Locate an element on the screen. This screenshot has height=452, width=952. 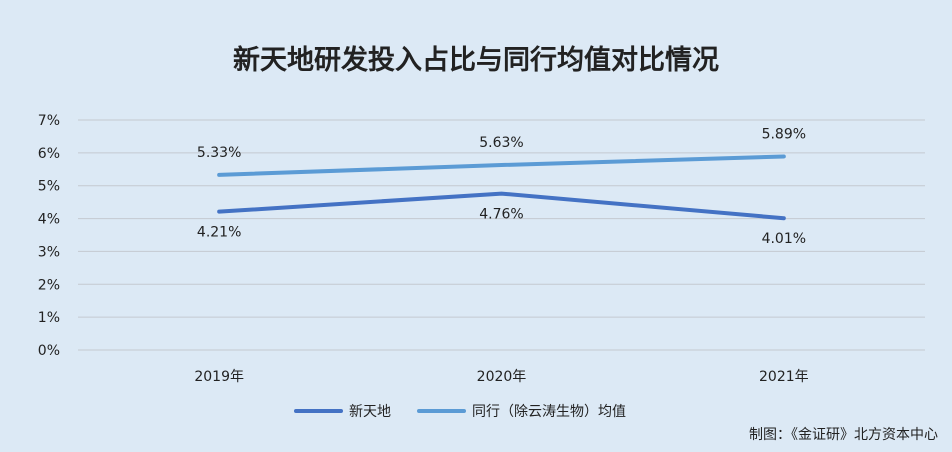
x-tick-label: 2019年 is located at coordinates (219, 377).